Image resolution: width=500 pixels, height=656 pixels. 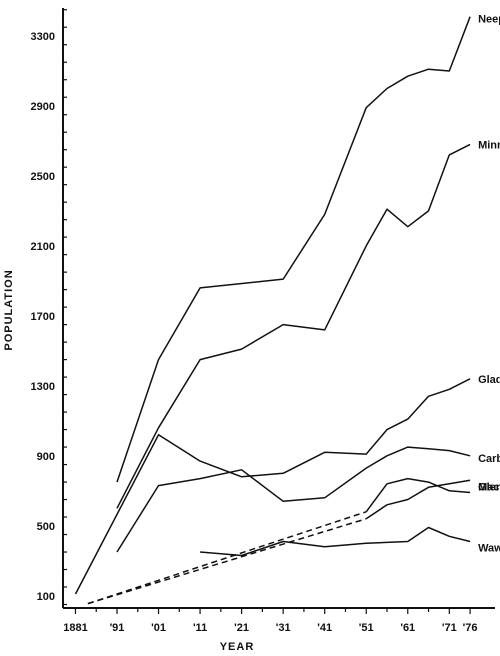 What do you see at coordinates (241, 628) in the screenshot?
I see `x-tick-label: '21` at bounding box center [241, 628].